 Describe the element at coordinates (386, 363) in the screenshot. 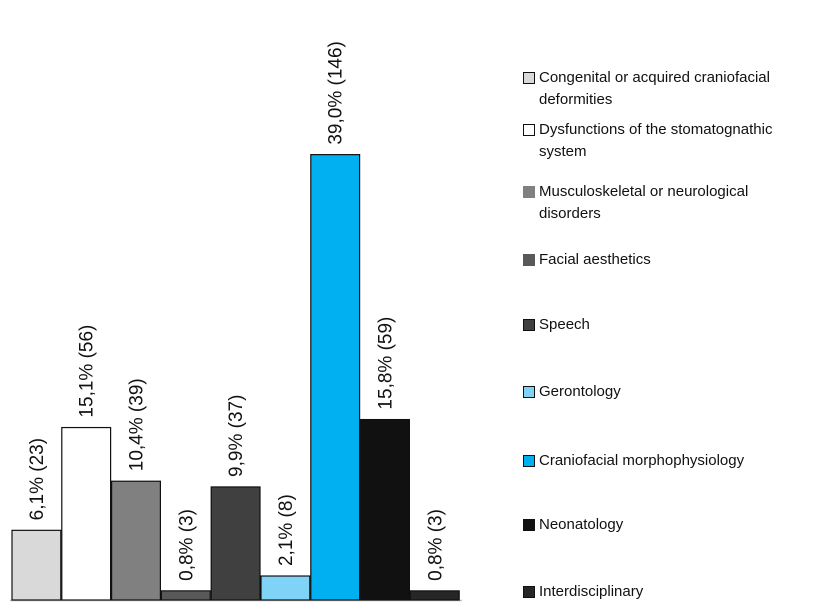

I see `value-label: 15,8% (59)` at that location.